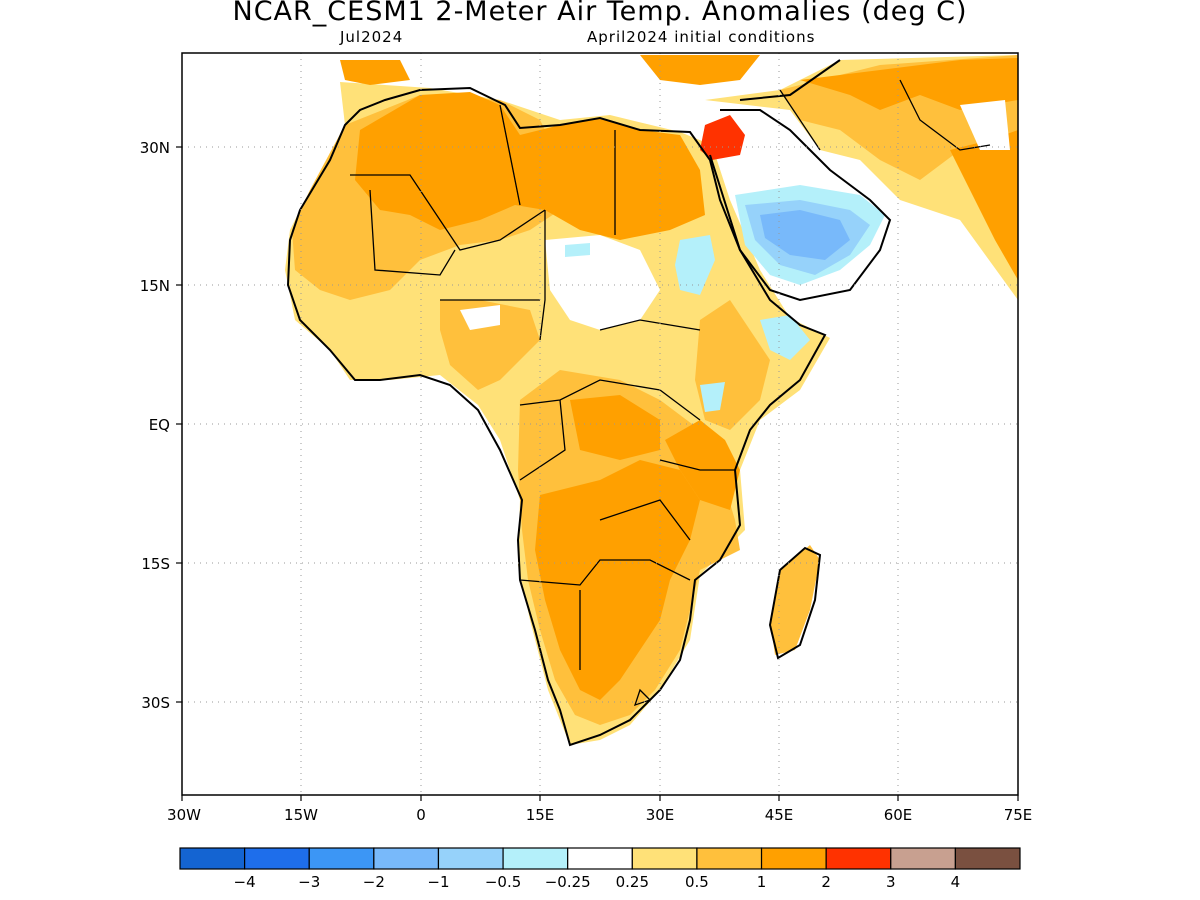 Image resolution: width=1200 pixels, height=900 pixels. Describe the element at coordinates (779, 815) in the screenshot. I see `lon-label: 45E` at that location.